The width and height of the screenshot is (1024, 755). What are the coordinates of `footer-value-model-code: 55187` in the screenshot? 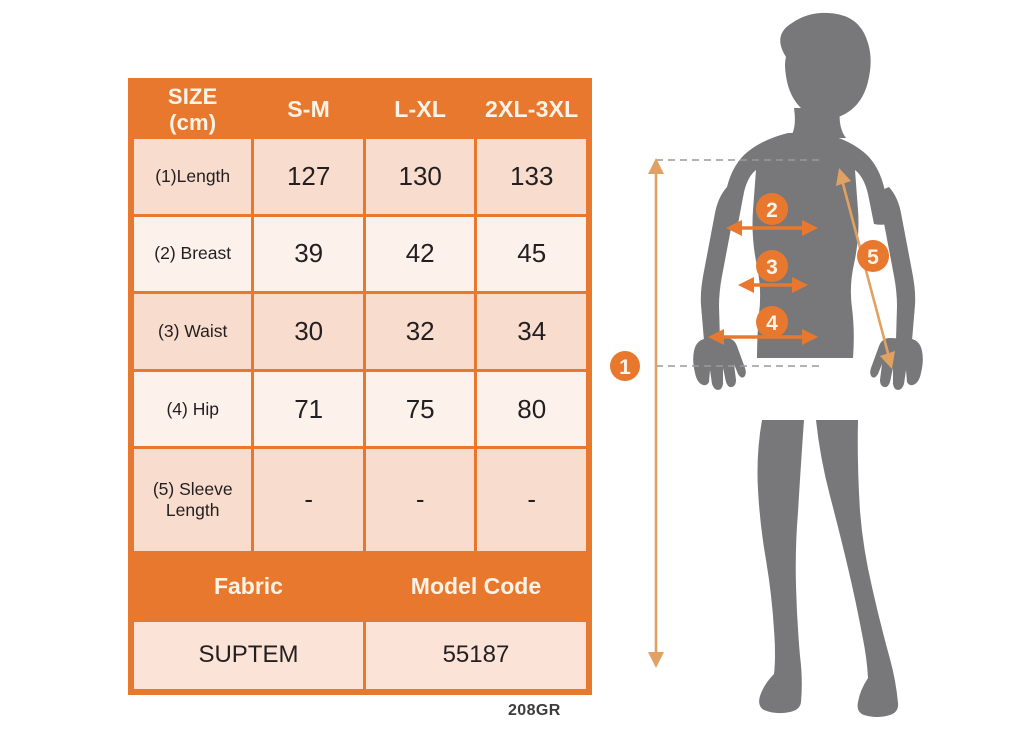 It's located at (475, 655).